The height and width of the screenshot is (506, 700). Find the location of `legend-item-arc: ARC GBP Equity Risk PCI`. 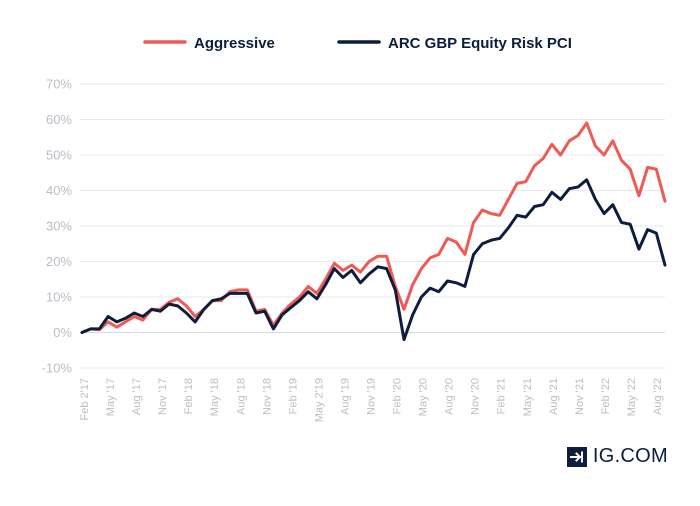

legend-item-arc: ARC GBP Equity Risk PCI is located at coordinates (454, 43).